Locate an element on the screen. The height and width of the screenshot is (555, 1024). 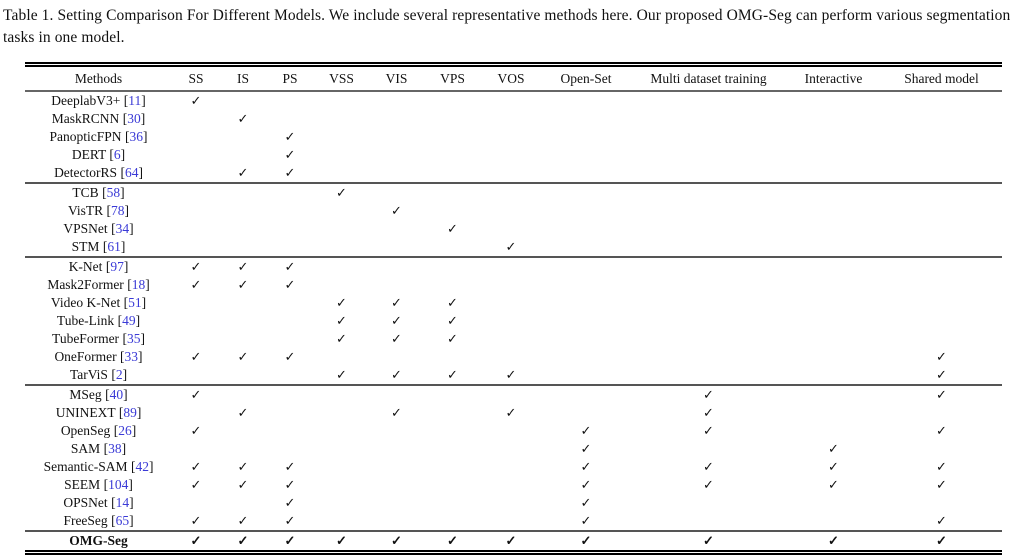
citation-number: 64 is located at coordinates (131, 172).